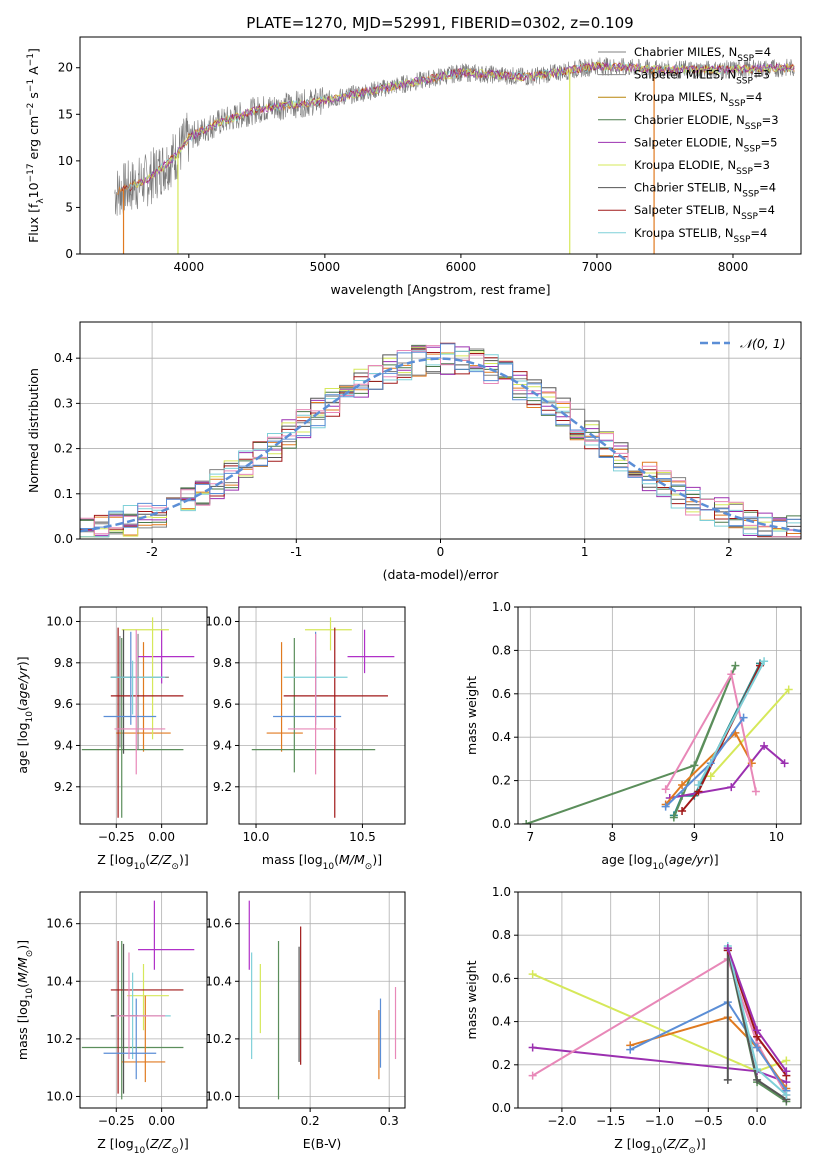  What do you see at coordinates (222, 663) in the screenshot?
I see `age_vs_mass-ytick-label: 9.8` at bounding box center [222, 663].